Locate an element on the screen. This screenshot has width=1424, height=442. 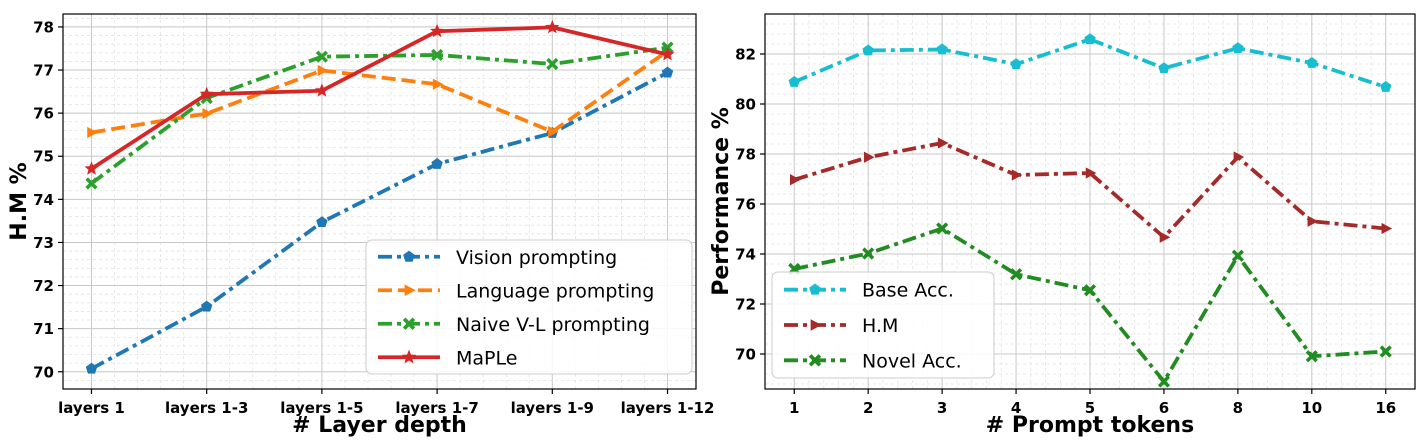
y-tick-label: 75 is located at coordinates (43, 157).